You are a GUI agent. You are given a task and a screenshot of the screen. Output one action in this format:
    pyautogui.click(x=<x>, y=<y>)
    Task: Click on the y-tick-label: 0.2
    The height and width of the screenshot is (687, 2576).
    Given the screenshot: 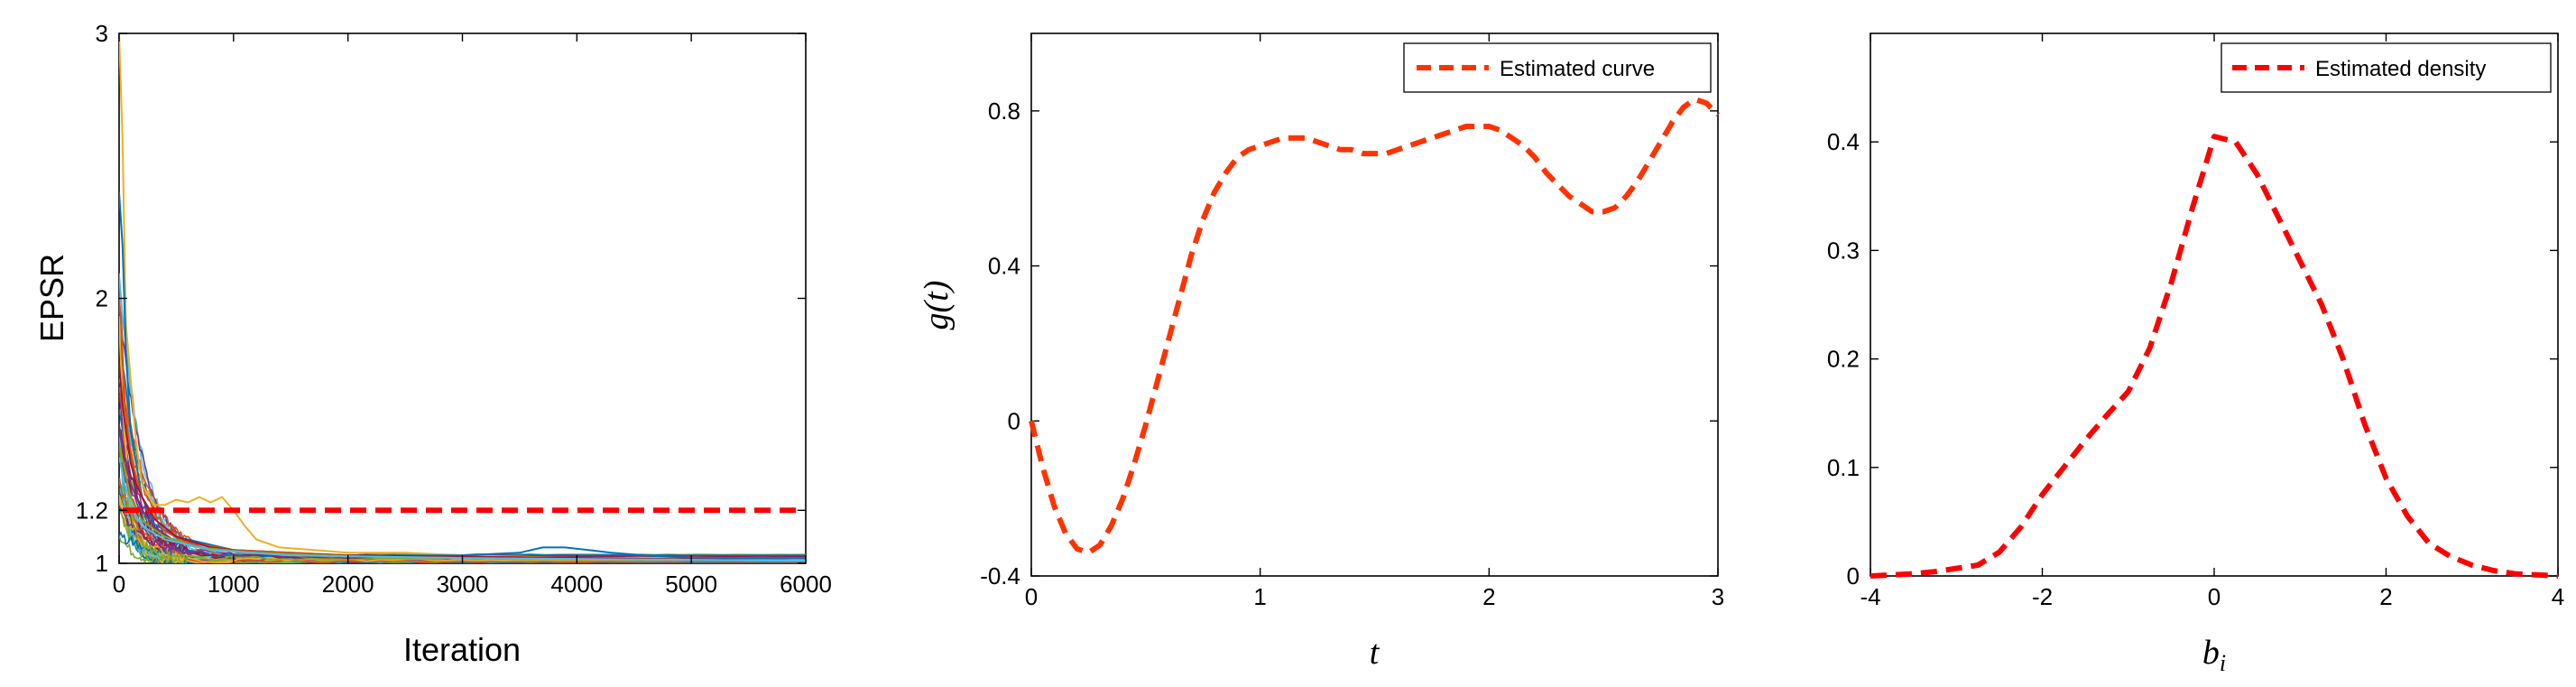 What is the action you would take?
    pyautogui.click(x=1843, y=360)
    